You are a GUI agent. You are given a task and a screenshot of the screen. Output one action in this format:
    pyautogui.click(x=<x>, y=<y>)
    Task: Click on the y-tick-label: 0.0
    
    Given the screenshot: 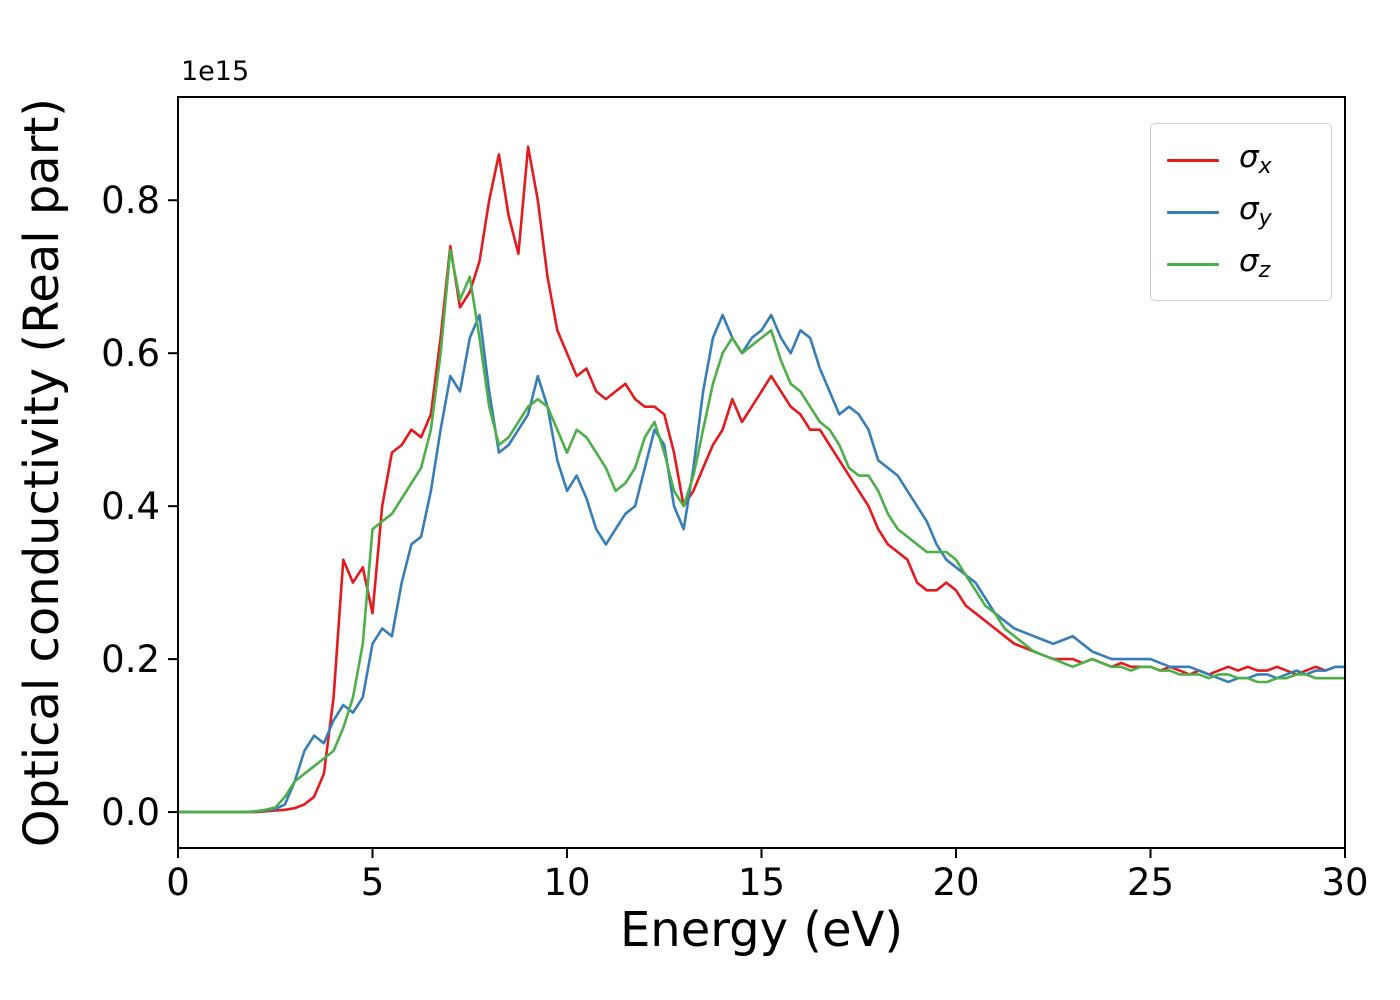 What is the action you would take?
    pyautogui.click(x=130, y=812)
    